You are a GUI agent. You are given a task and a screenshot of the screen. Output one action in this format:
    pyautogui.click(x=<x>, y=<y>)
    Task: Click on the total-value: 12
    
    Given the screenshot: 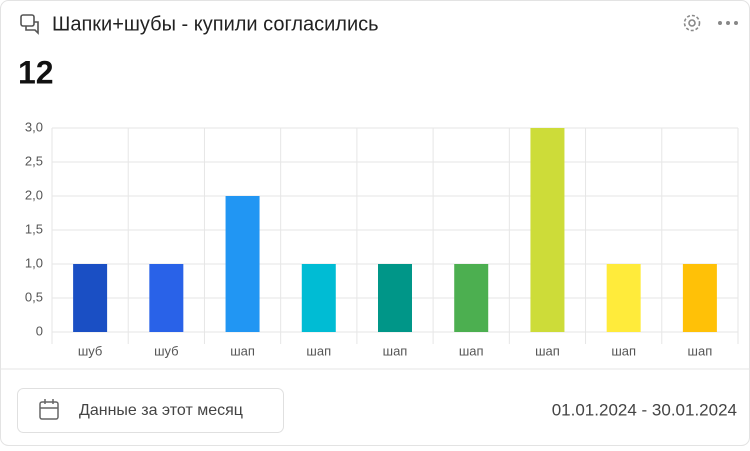 What is the action you would take?
    pyautogui.click(x=36, y=72)
    